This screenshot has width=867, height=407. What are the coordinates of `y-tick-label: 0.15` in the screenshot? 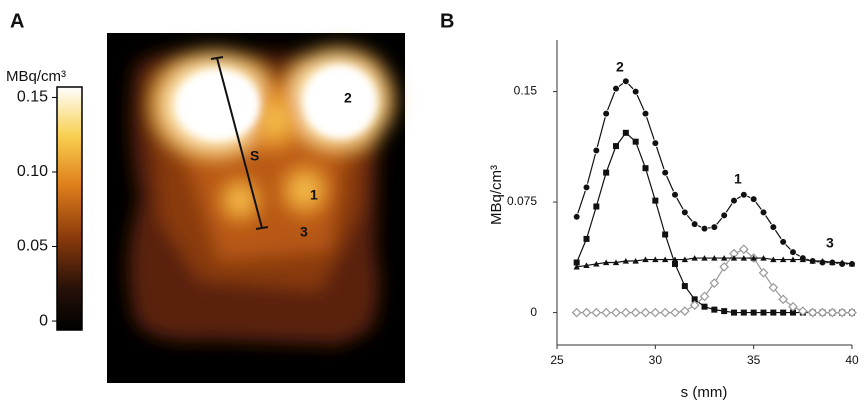 It's located at (526, 91).